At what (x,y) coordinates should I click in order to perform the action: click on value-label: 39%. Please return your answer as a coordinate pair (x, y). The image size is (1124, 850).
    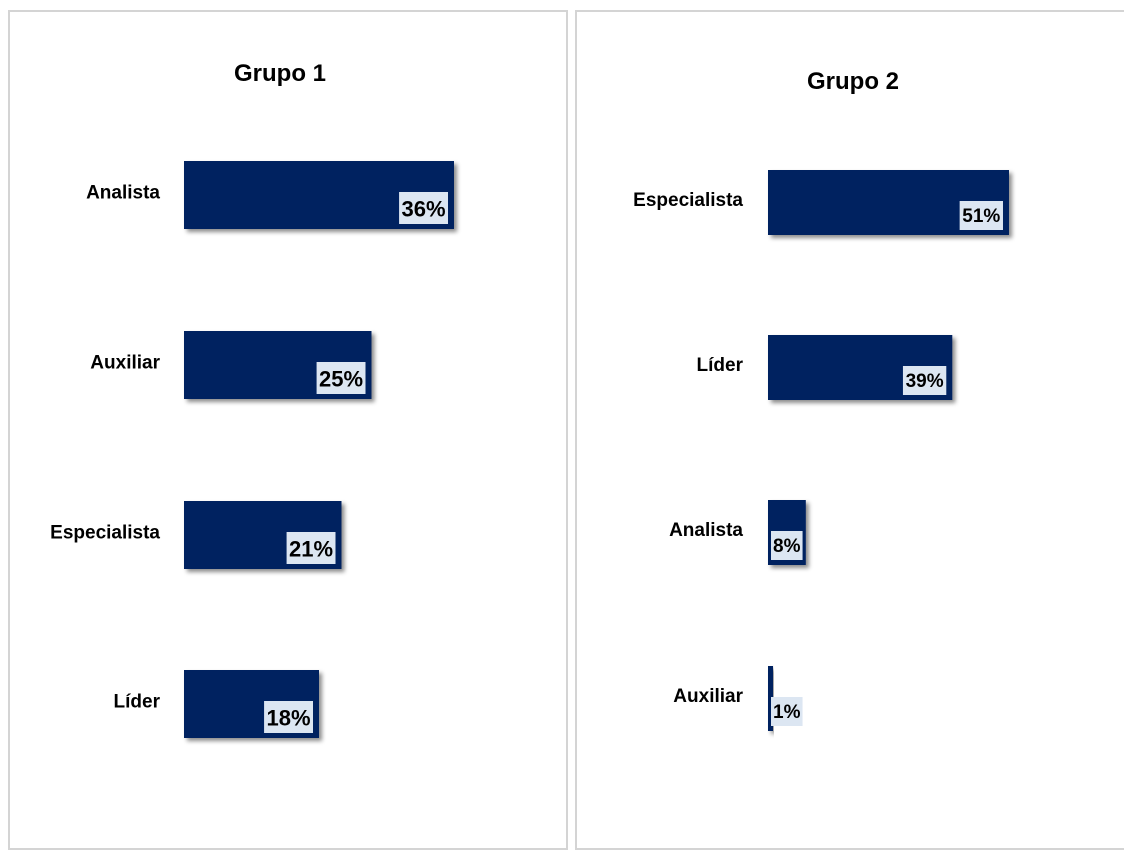
    Looking at the image, I should click on (925, 381).